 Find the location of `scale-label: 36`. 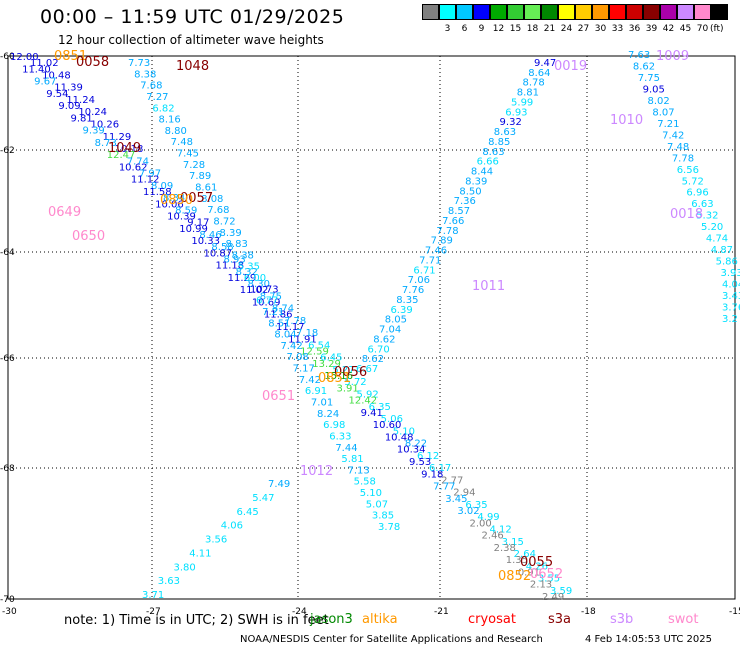

scale-label: 36 is located at coordinates (634, 29).